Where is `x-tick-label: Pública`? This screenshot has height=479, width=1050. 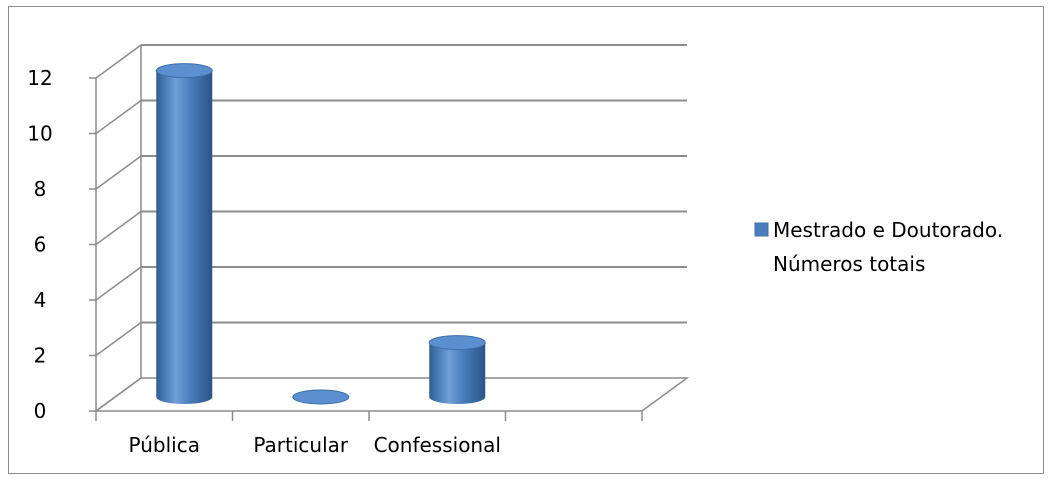 x-tick-label: Pública is located at coordinates (164, 445).